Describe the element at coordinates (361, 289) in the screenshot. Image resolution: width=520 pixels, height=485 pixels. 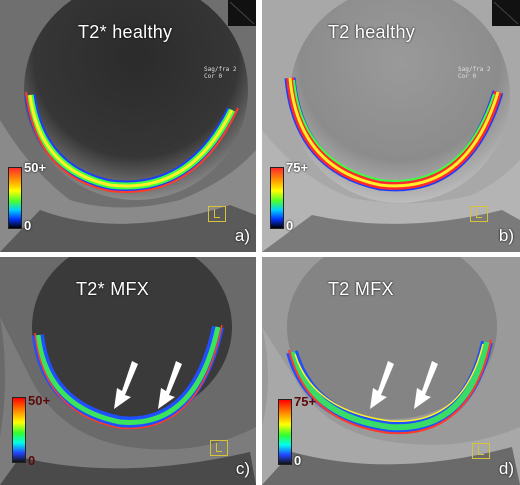
I see `panel-title: T2 MFX` at that location.